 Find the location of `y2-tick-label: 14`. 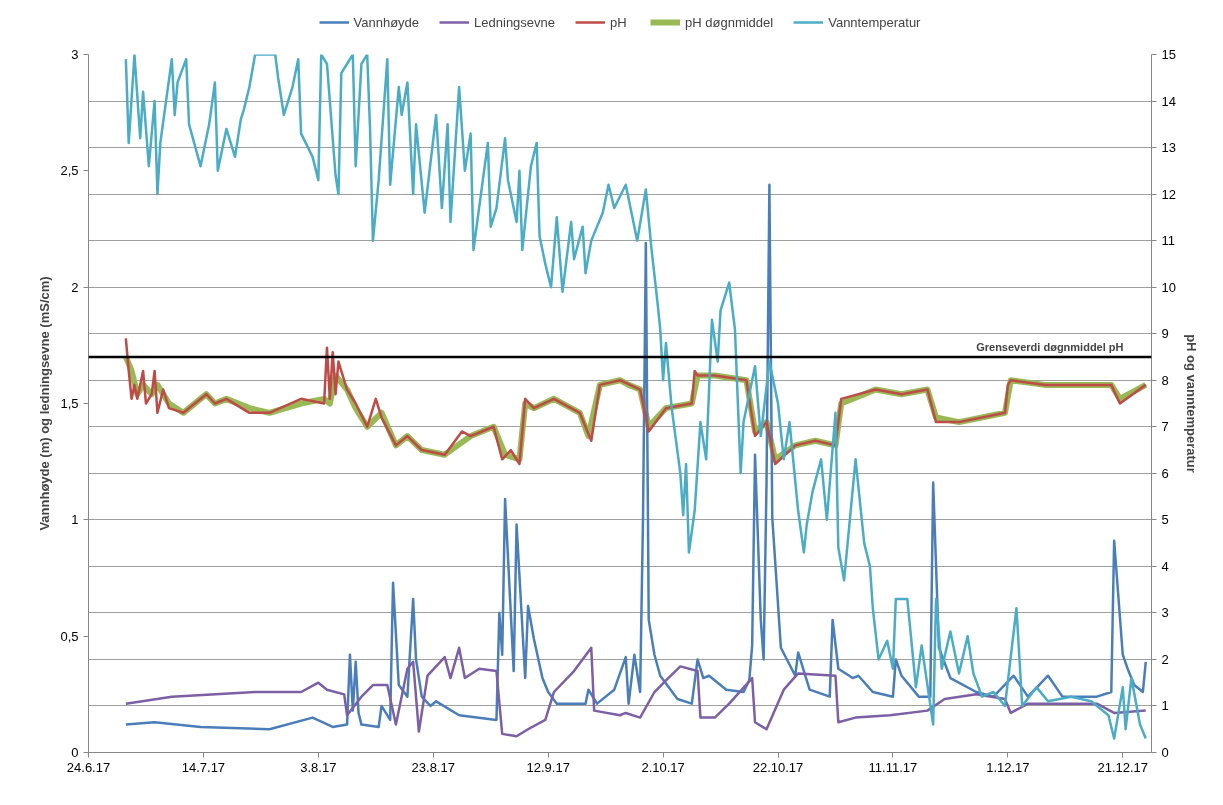

y2-tick-label: 14 is located at coordinates (1168, 101).